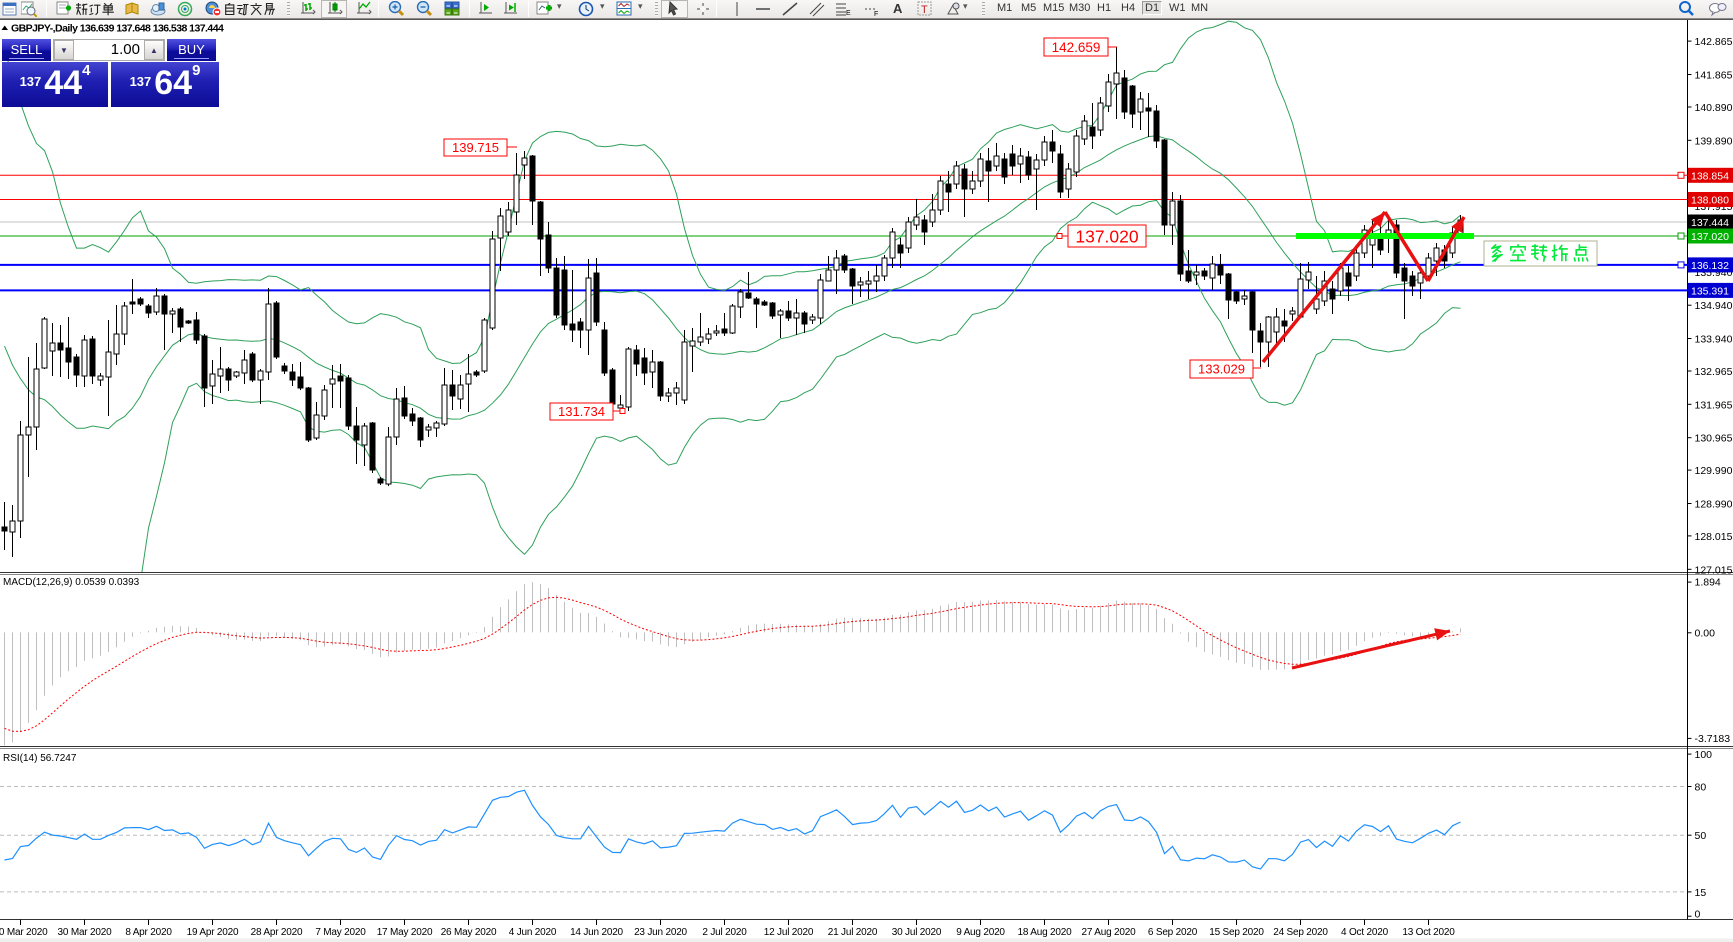  I want to click on svg-text: 142.659, so click(1076, 47).